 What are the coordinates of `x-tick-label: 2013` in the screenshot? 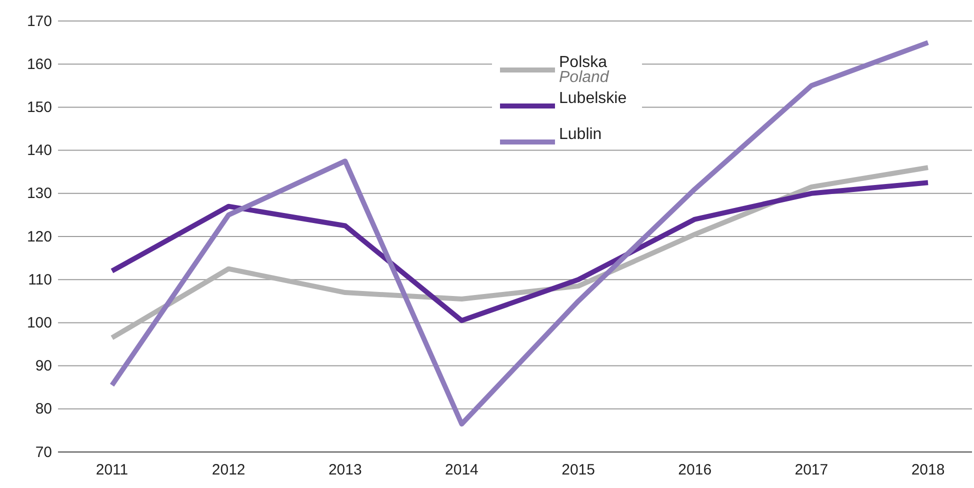 It's located at (345, 470).